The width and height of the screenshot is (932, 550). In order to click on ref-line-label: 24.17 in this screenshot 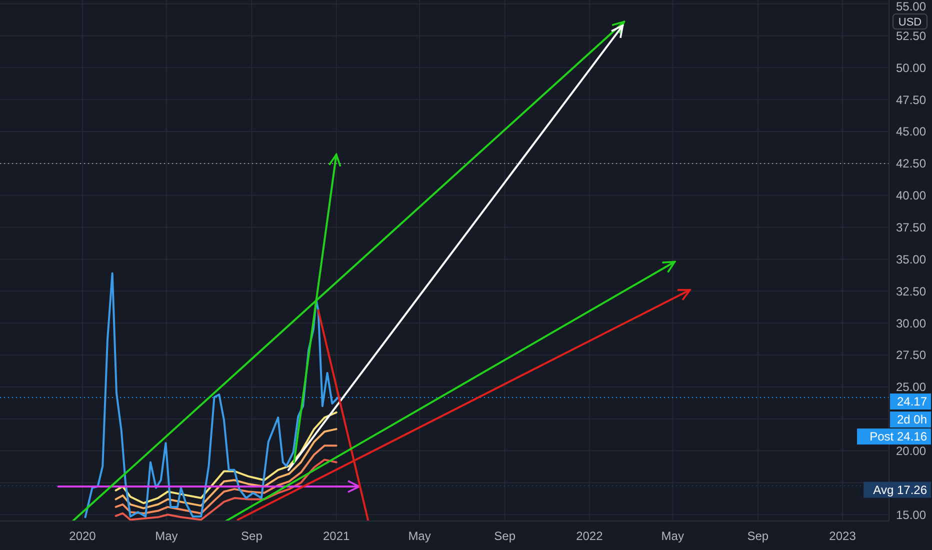, I will do `click(912, 401)`.